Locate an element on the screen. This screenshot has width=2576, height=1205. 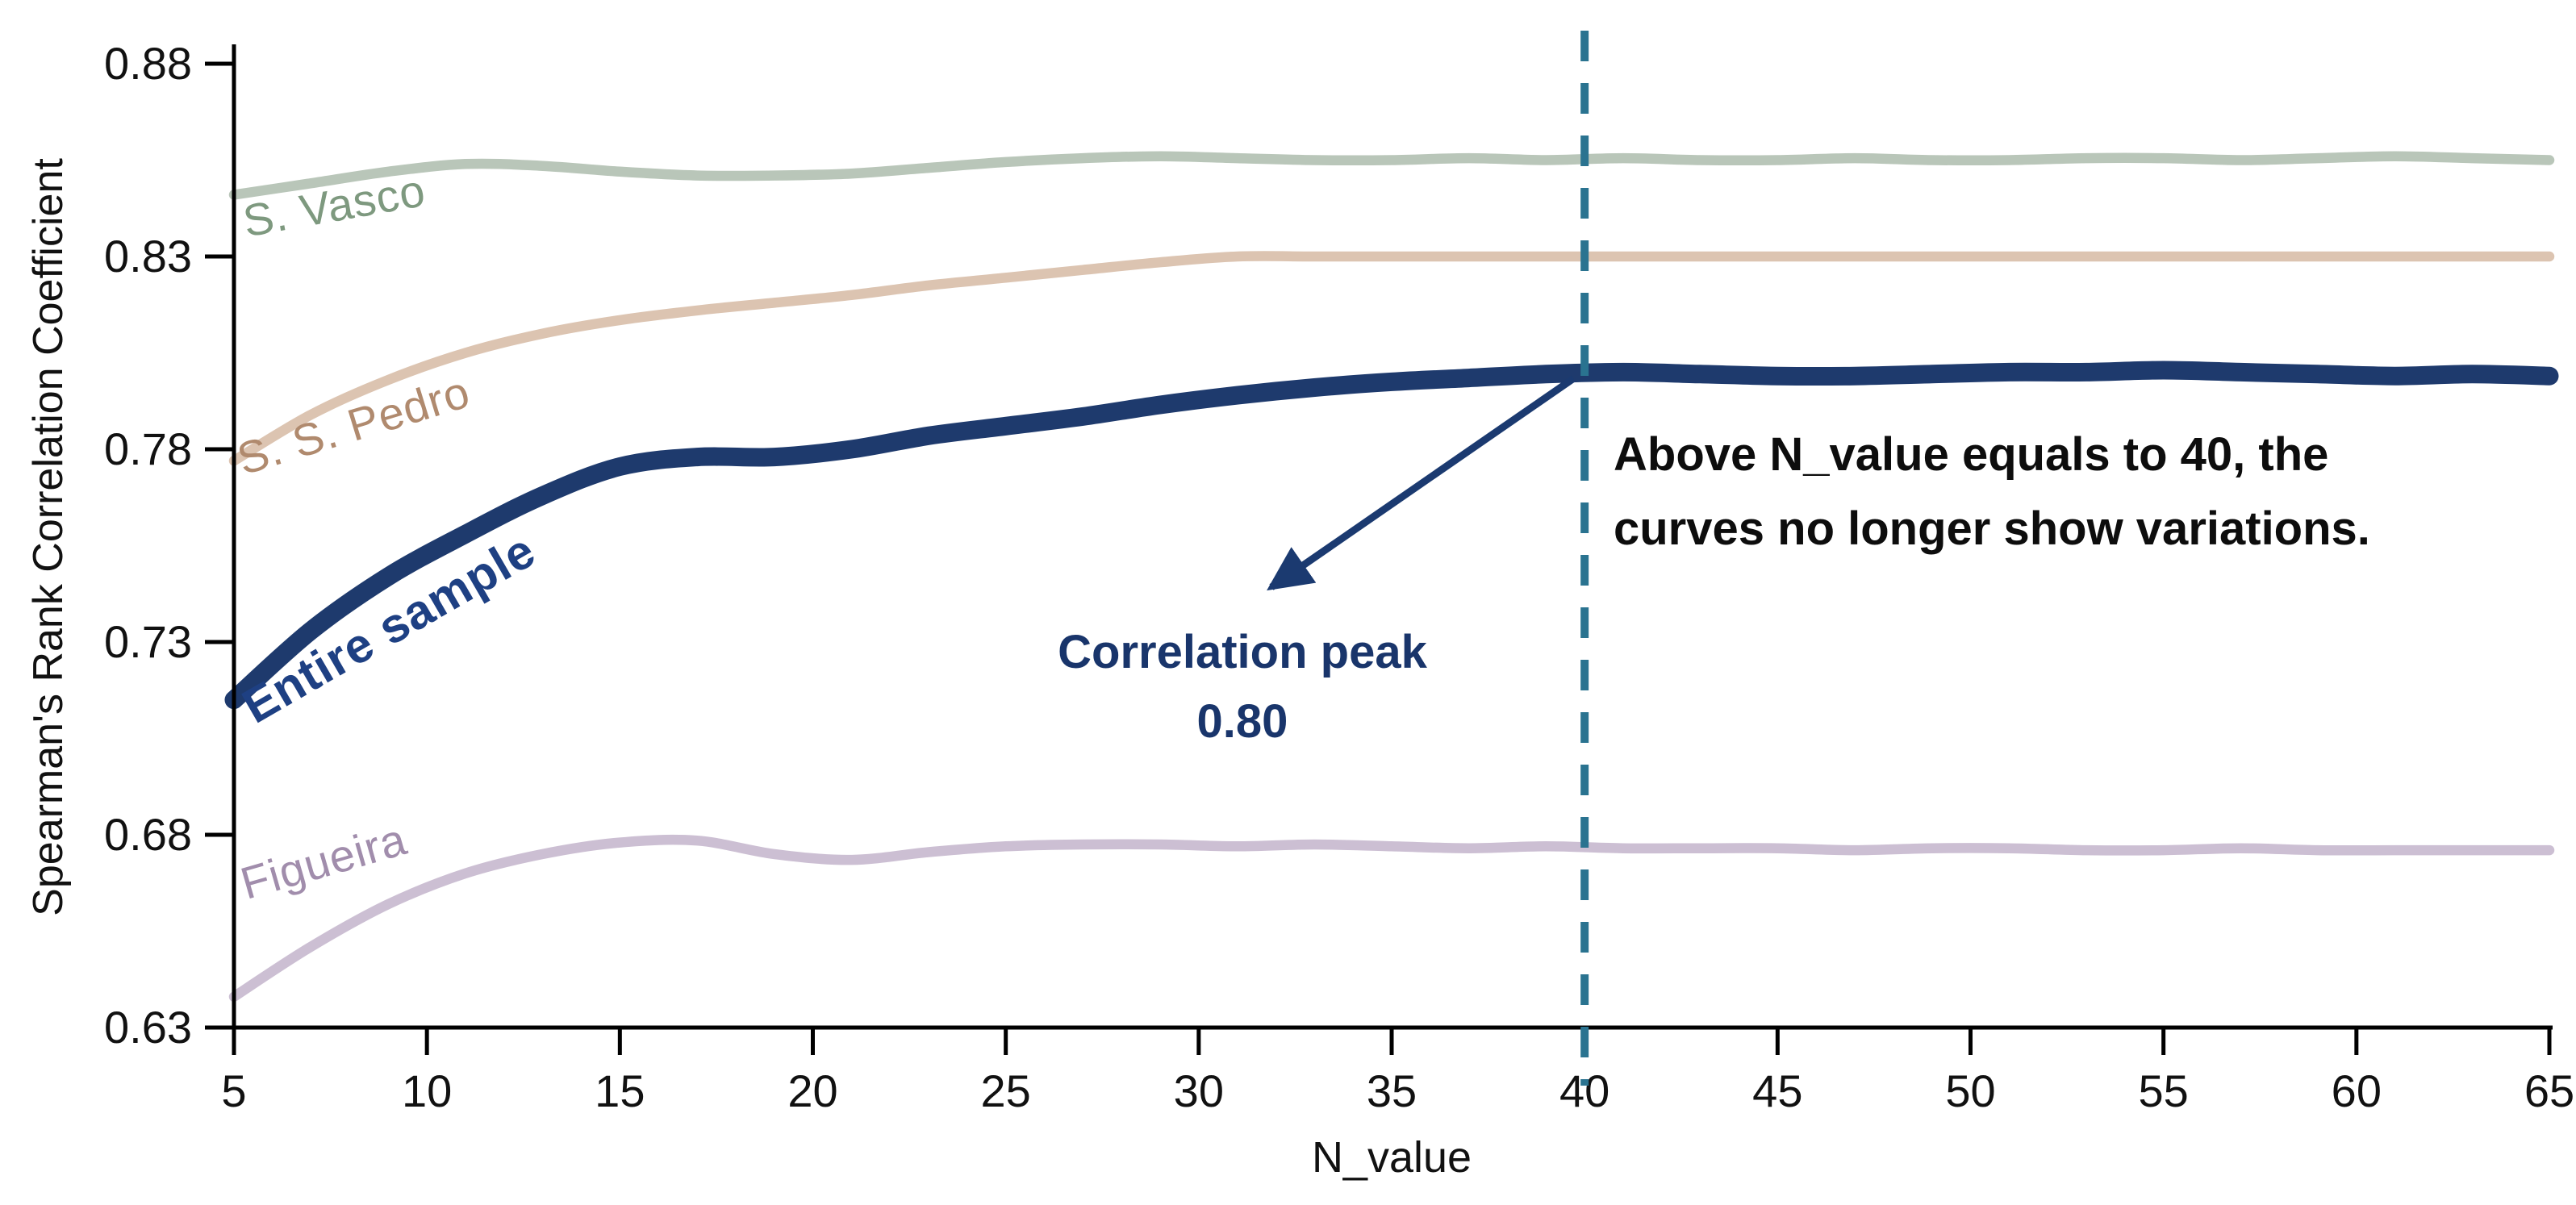
x-tick-label: 30 is located at coordinates (1199, 1090).